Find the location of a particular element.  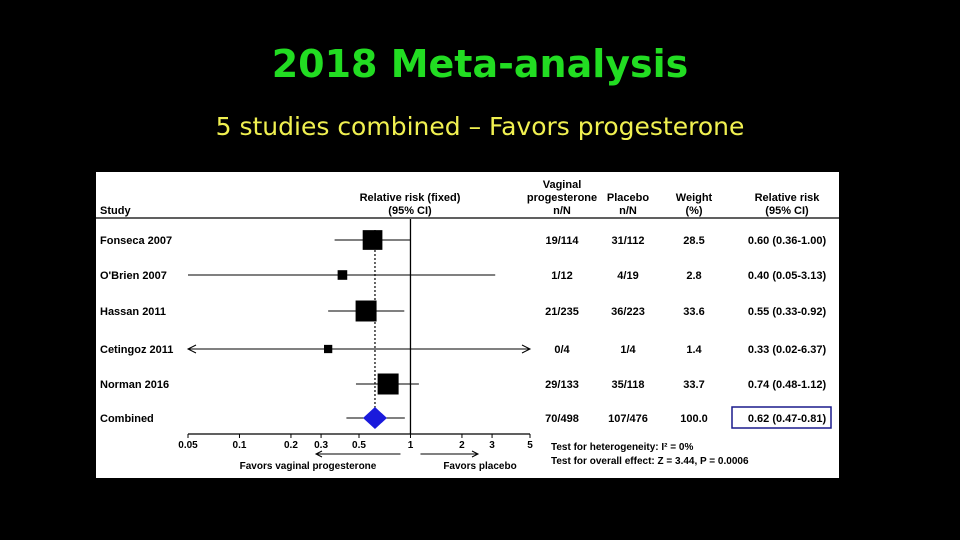

vaginal-count: 19/114 is located at coordinates (562, 241).